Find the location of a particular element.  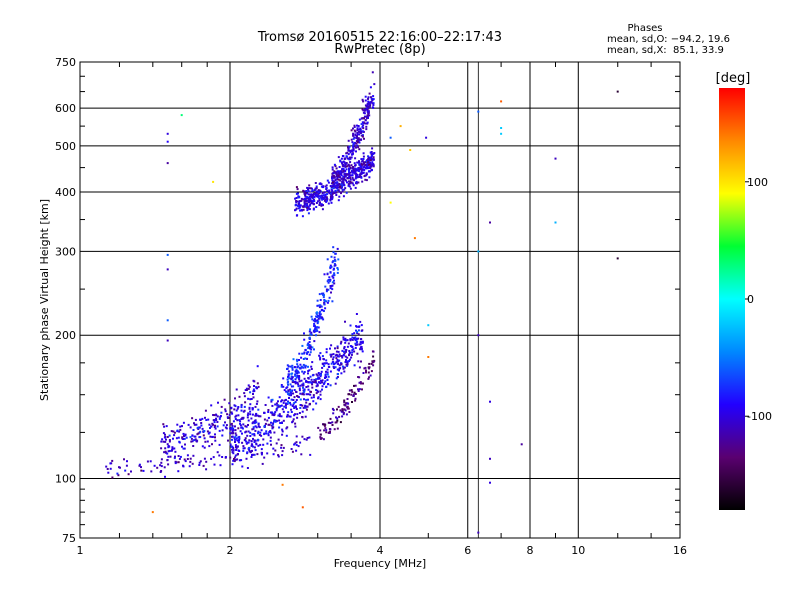

y-tick-label: 600 is located at coordinates (65, 108).